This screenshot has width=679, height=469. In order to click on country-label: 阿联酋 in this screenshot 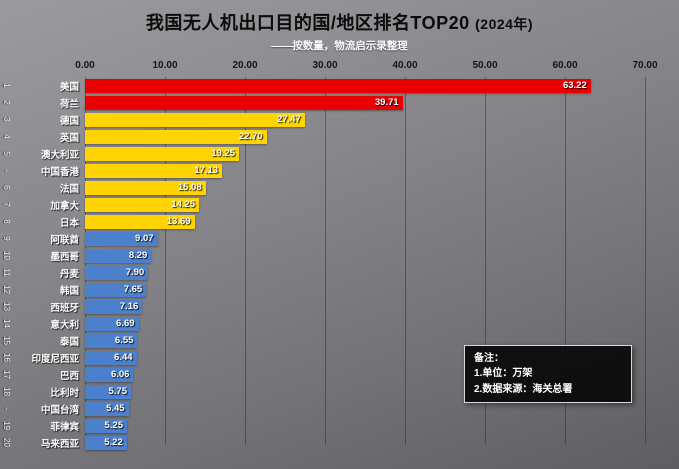, I will do `click(64, 240)`.